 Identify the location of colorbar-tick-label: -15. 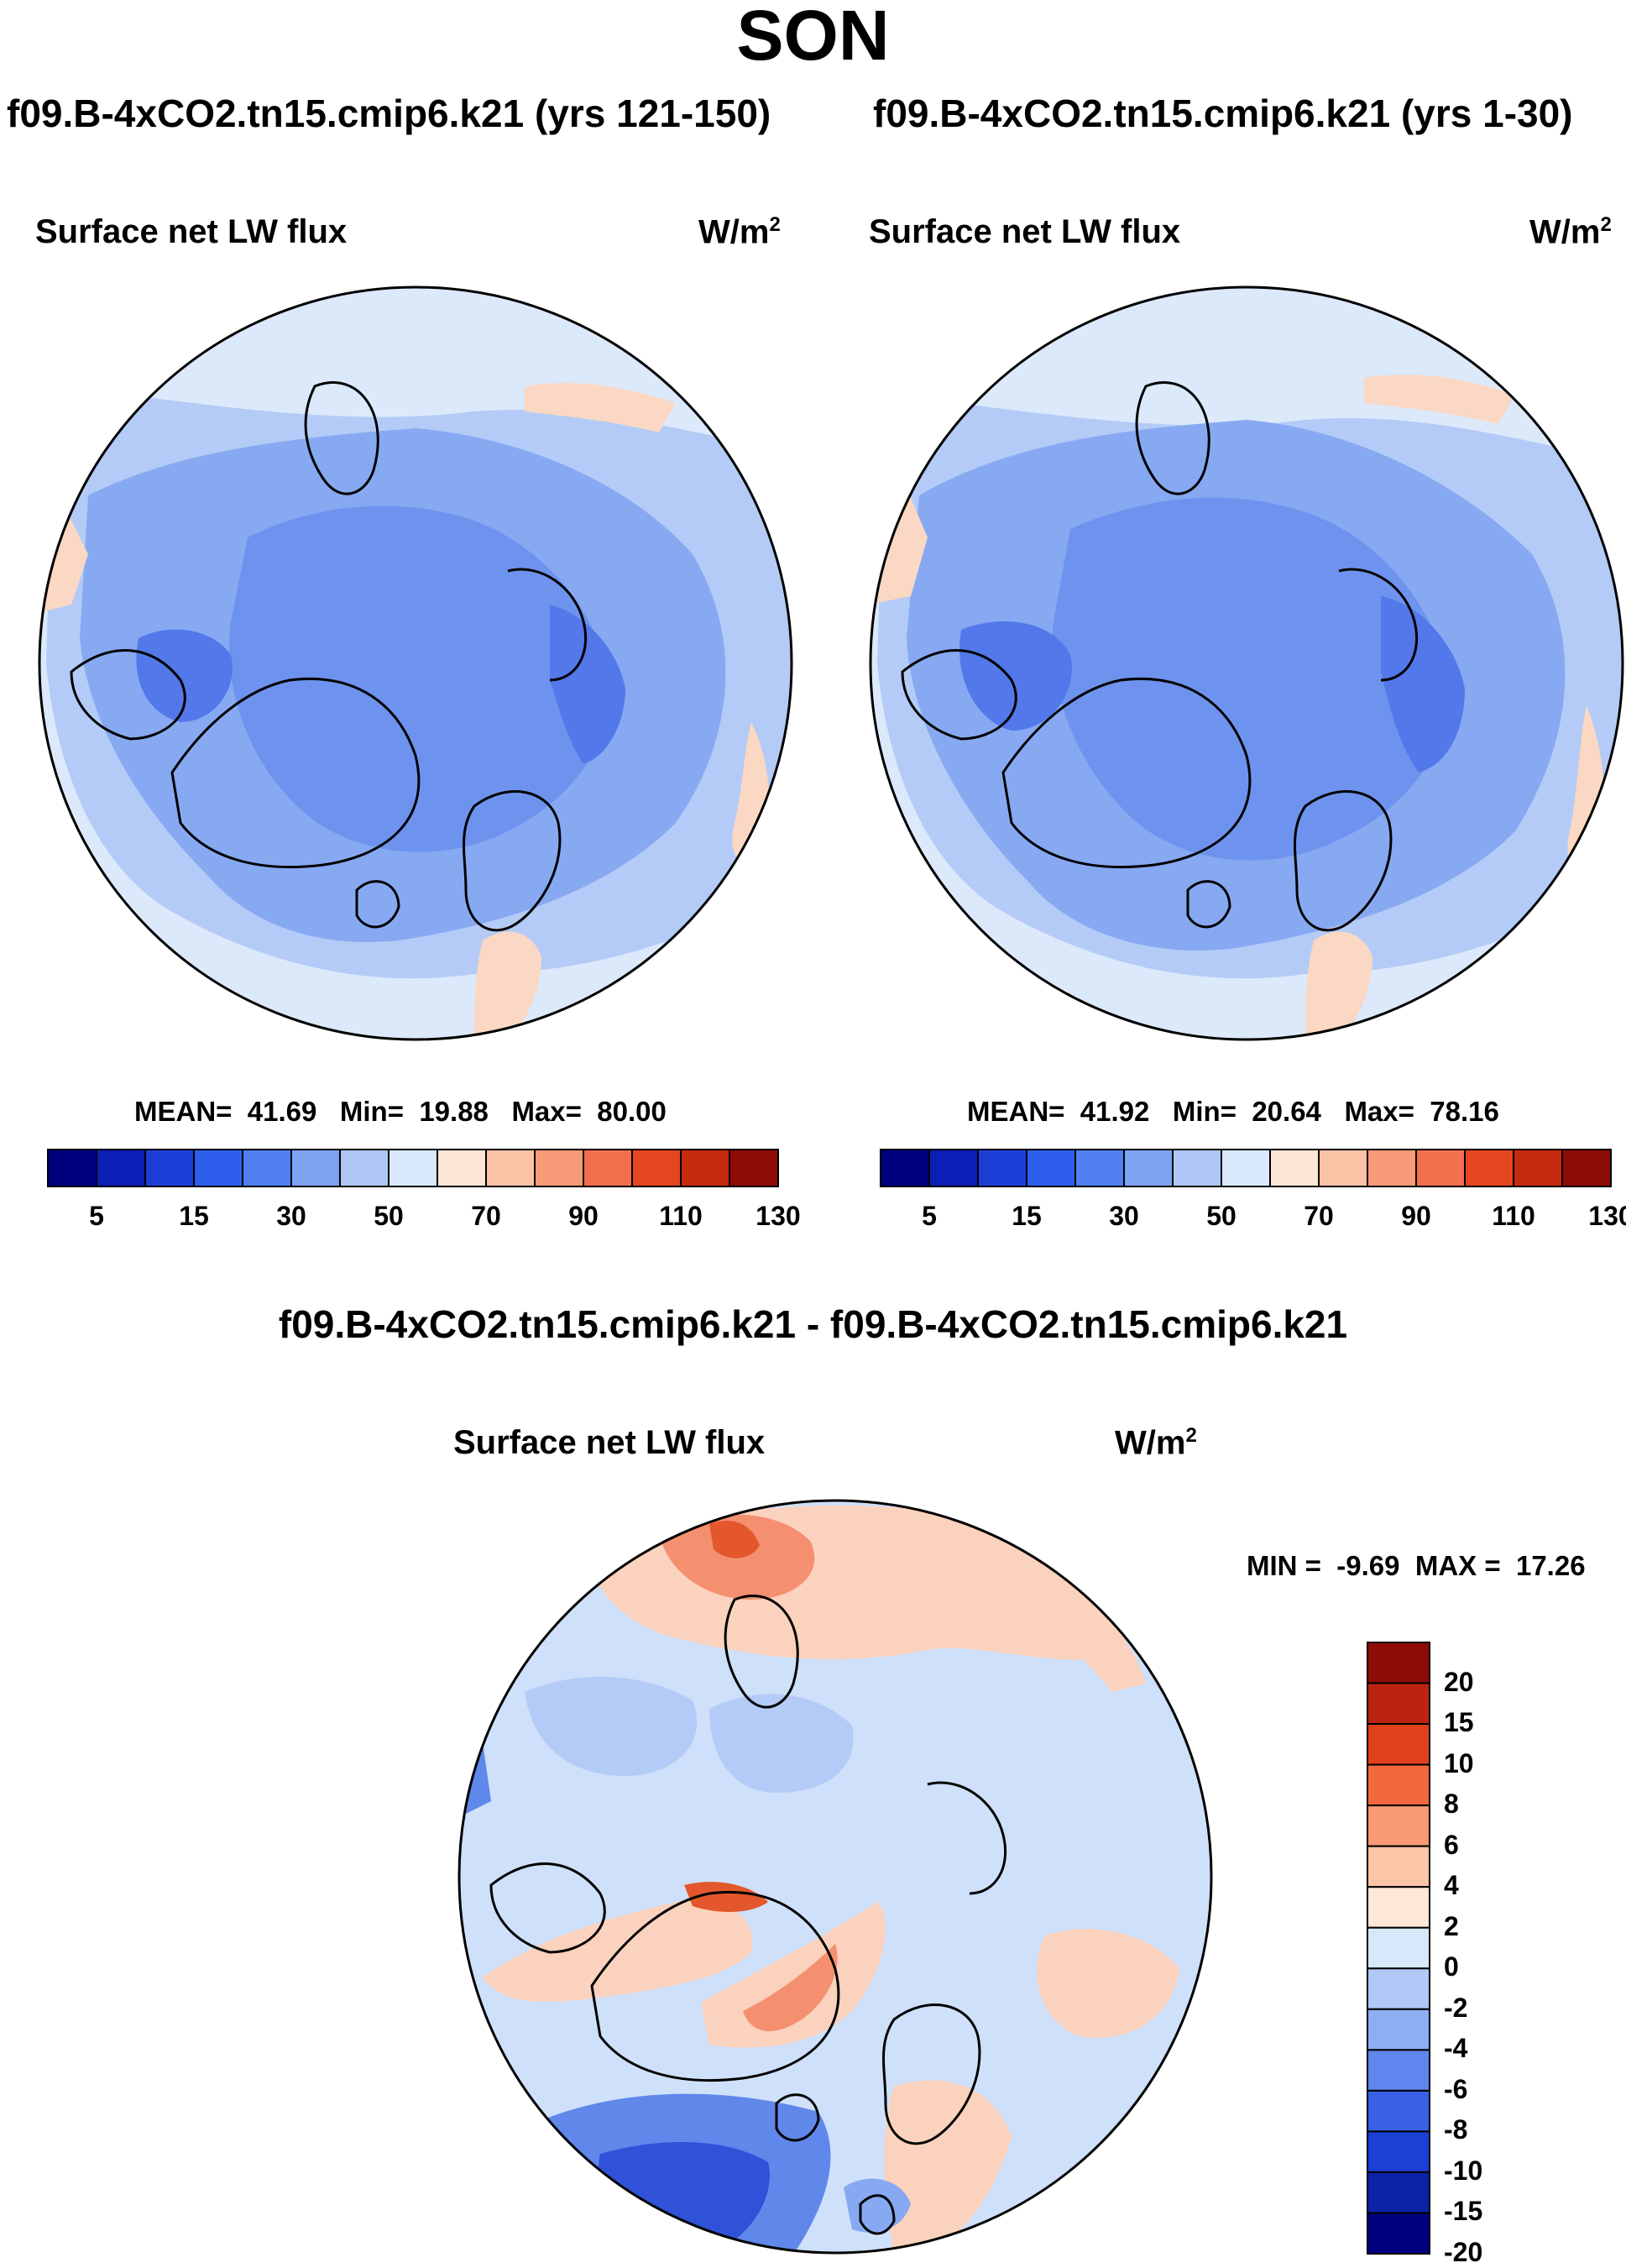
(1463, 2212).